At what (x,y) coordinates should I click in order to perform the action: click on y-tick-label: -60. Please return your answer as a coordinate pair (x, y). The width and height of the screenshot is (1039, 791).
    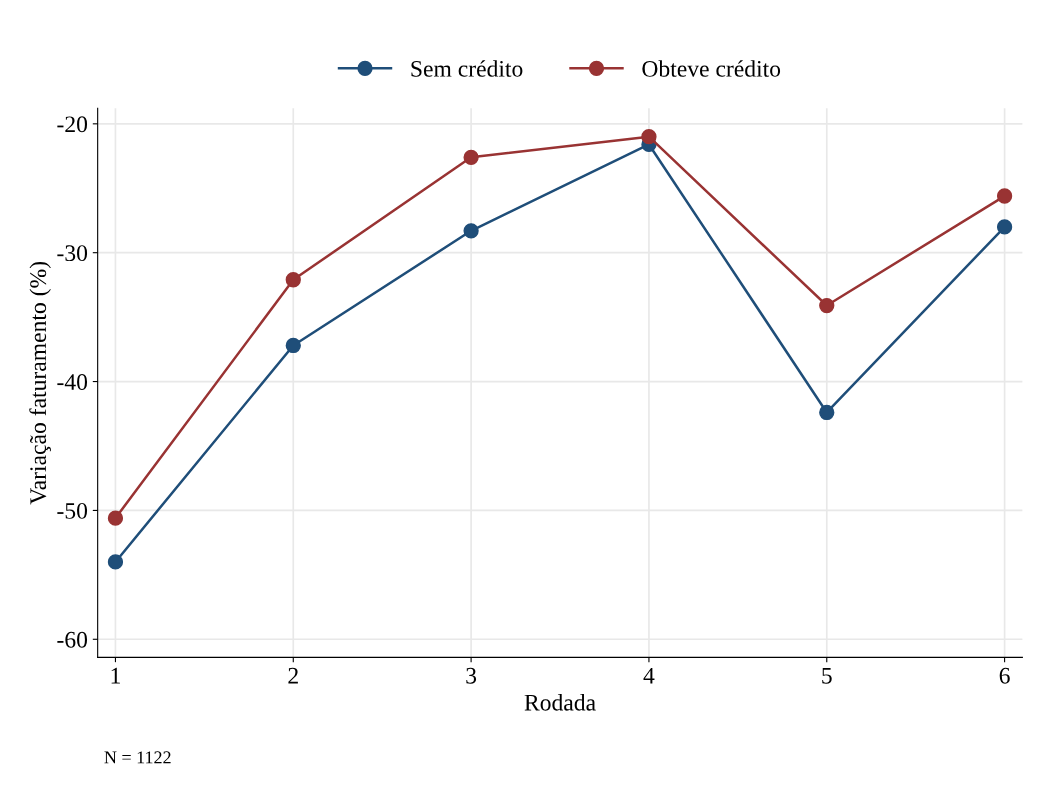
    Looking at the image, I should click on (72, 639).